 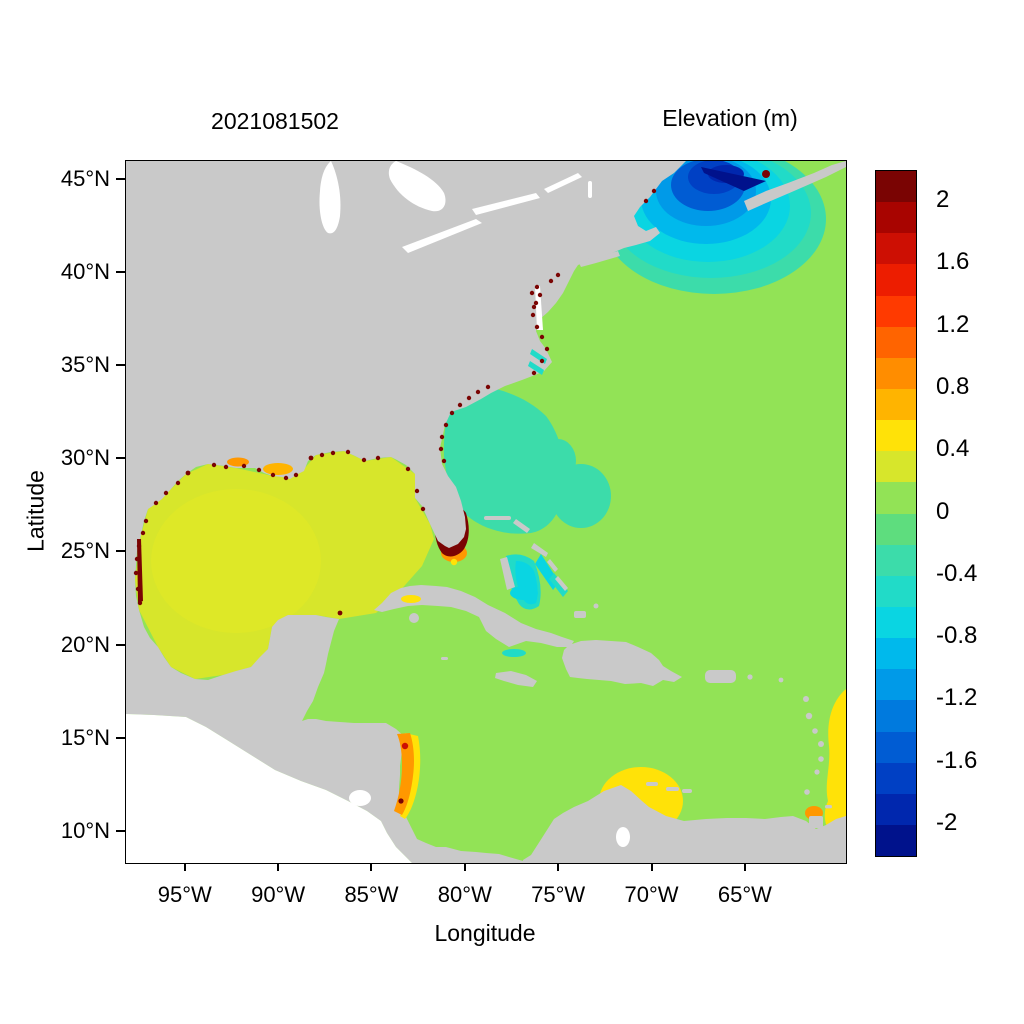 What do you see at coordinates (411, 599) in the screenshot?
I see `patch-cuba-west-yellow` at bounding box center [411, 599].